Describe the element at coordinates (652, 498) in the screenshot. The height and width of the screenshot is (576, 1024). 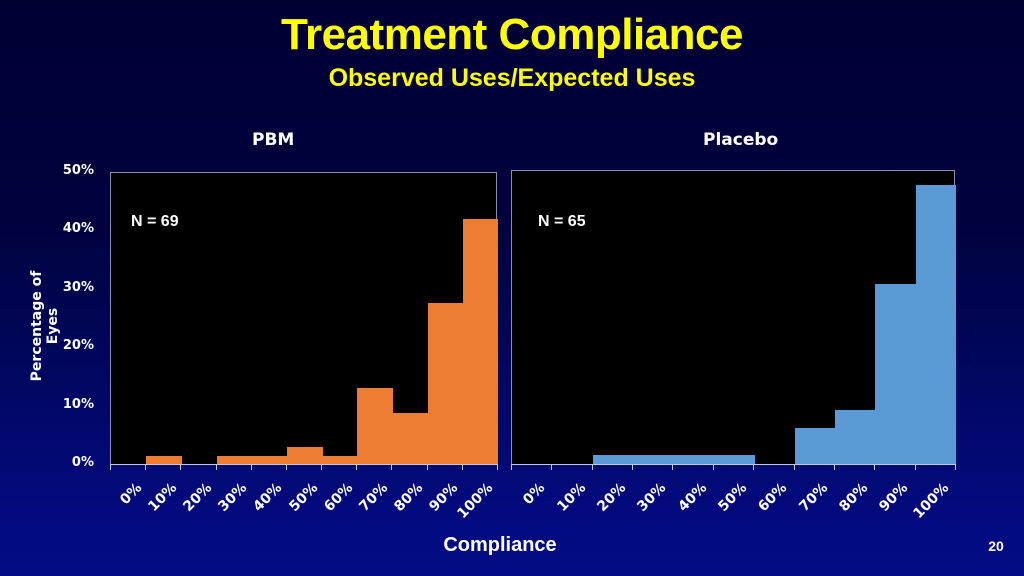
I see `x-tick-label: 30%` at that location.